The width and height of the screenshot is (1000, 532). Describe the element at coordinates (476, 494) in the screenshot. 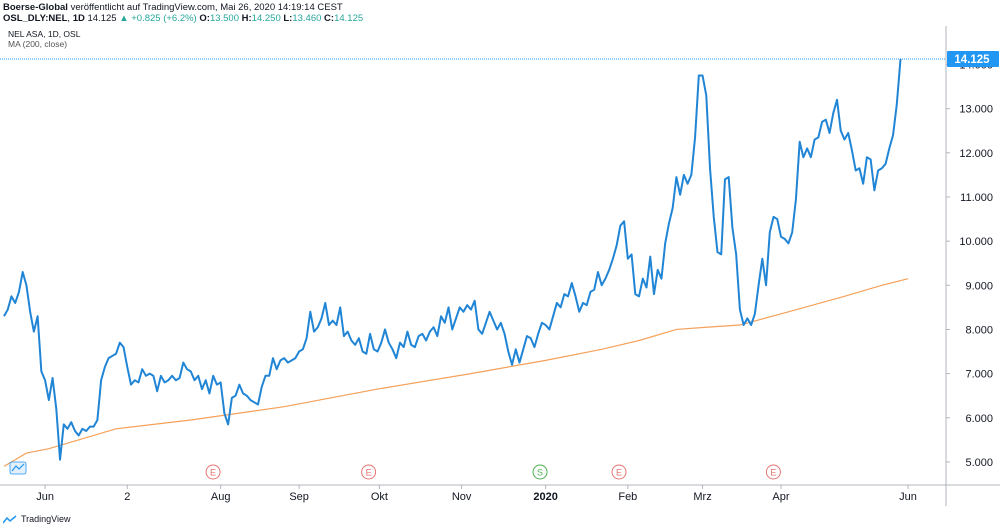

I see `time-axis: Jun 2 Aug Sep Okt Nov 2020 Feb Mrz Apr Jun` at that location.